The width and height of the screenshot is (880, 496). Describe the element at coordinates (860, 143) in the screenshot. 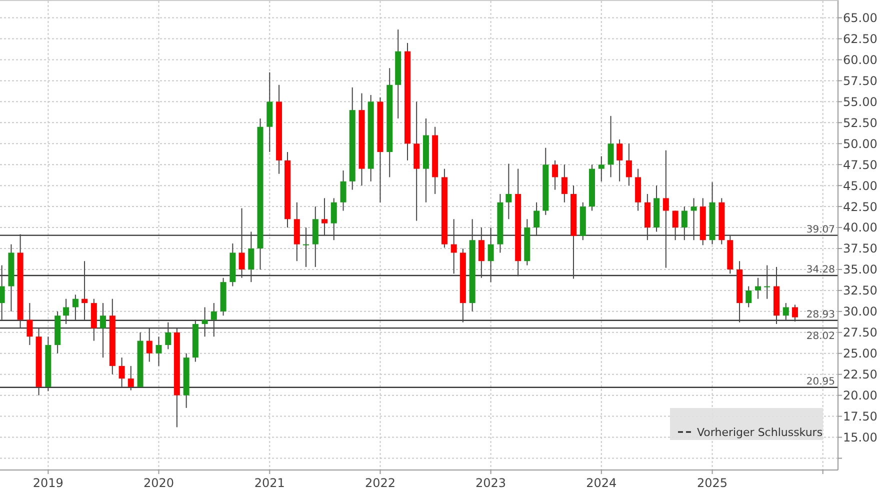

I see `y-tick-label: 50.00` at that location.